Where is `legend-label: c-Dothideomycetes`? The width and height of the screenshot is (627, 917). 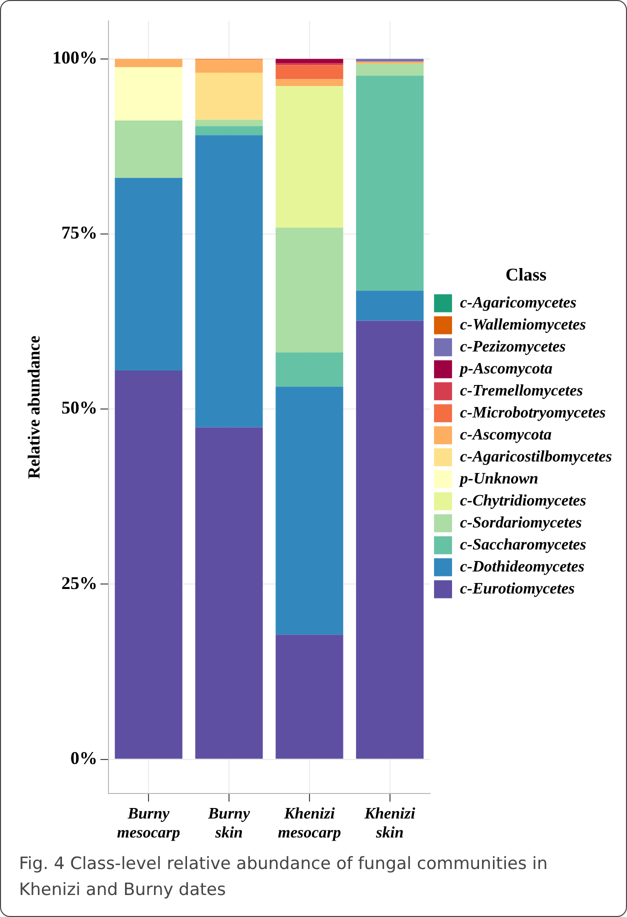
legend-label: c-Dothideomycetes is located at coordinates (522, 567).